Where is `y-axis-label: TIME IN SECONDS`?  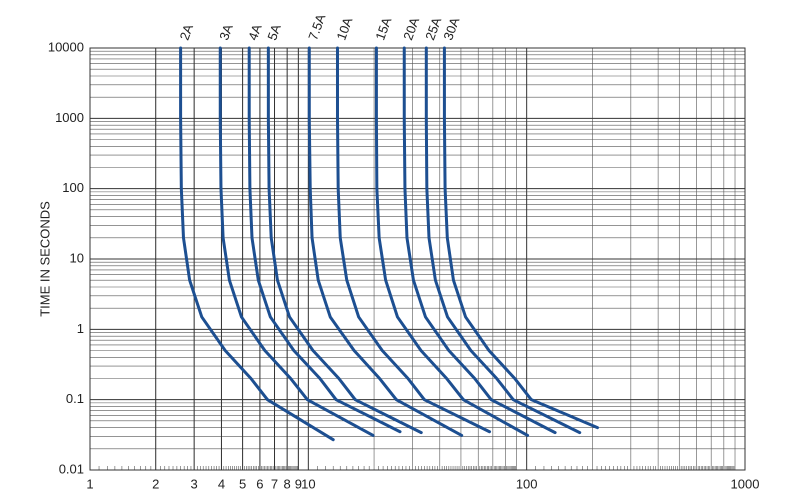 y-axis-label: TIME IN SECONDS is located at coordinates (44, 259).